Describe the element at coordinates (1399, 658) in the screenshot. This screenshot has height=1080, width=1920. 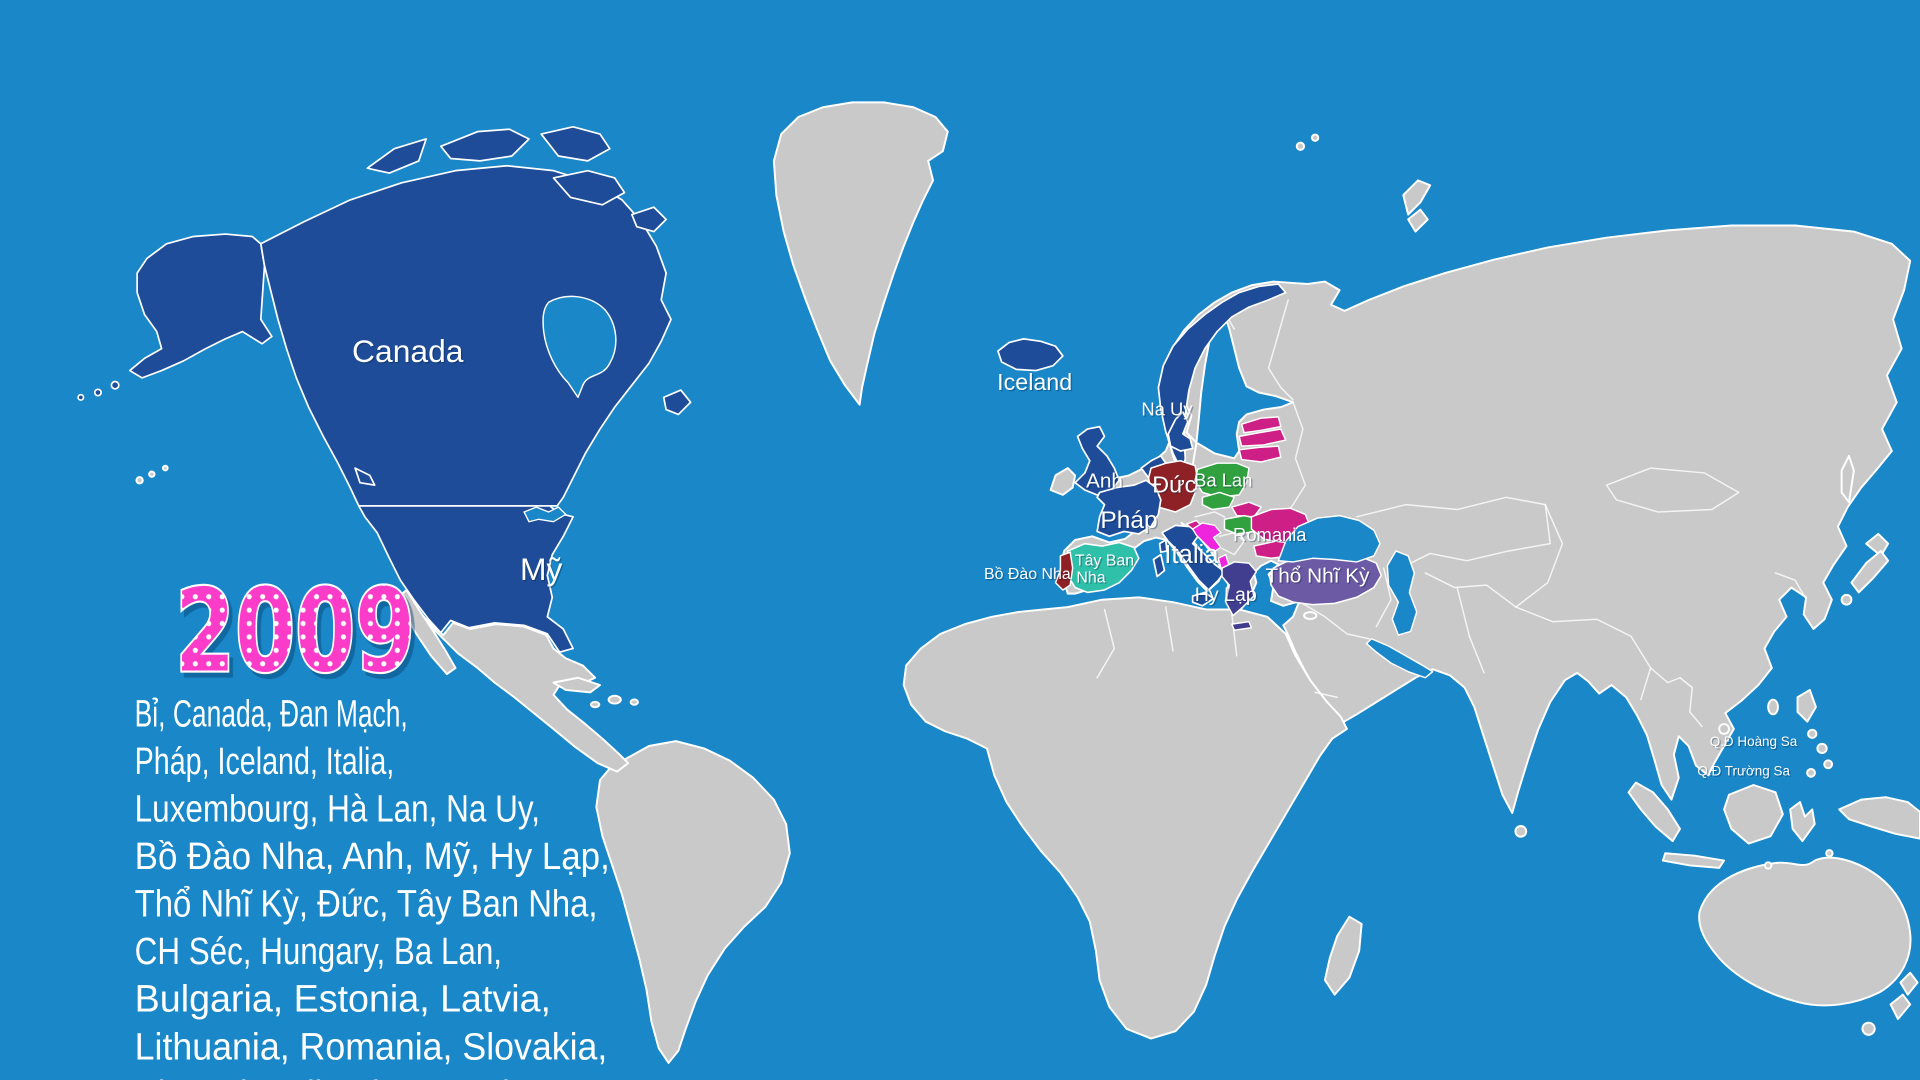
I see `persian-gulf` at that location.